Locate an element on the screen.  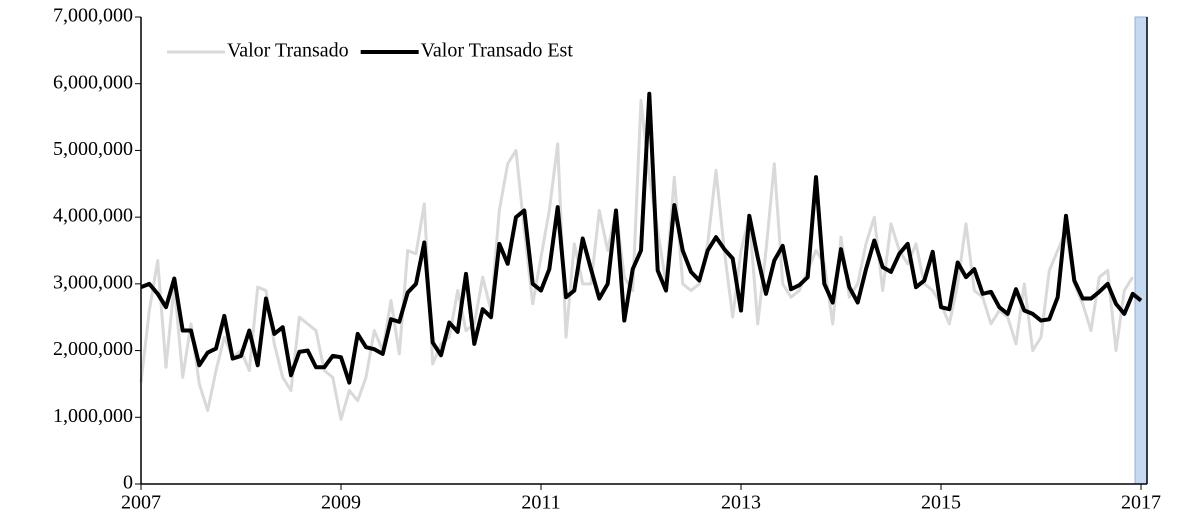
y-tick-label: 3,000,000 is located at coordinates (93, 282).